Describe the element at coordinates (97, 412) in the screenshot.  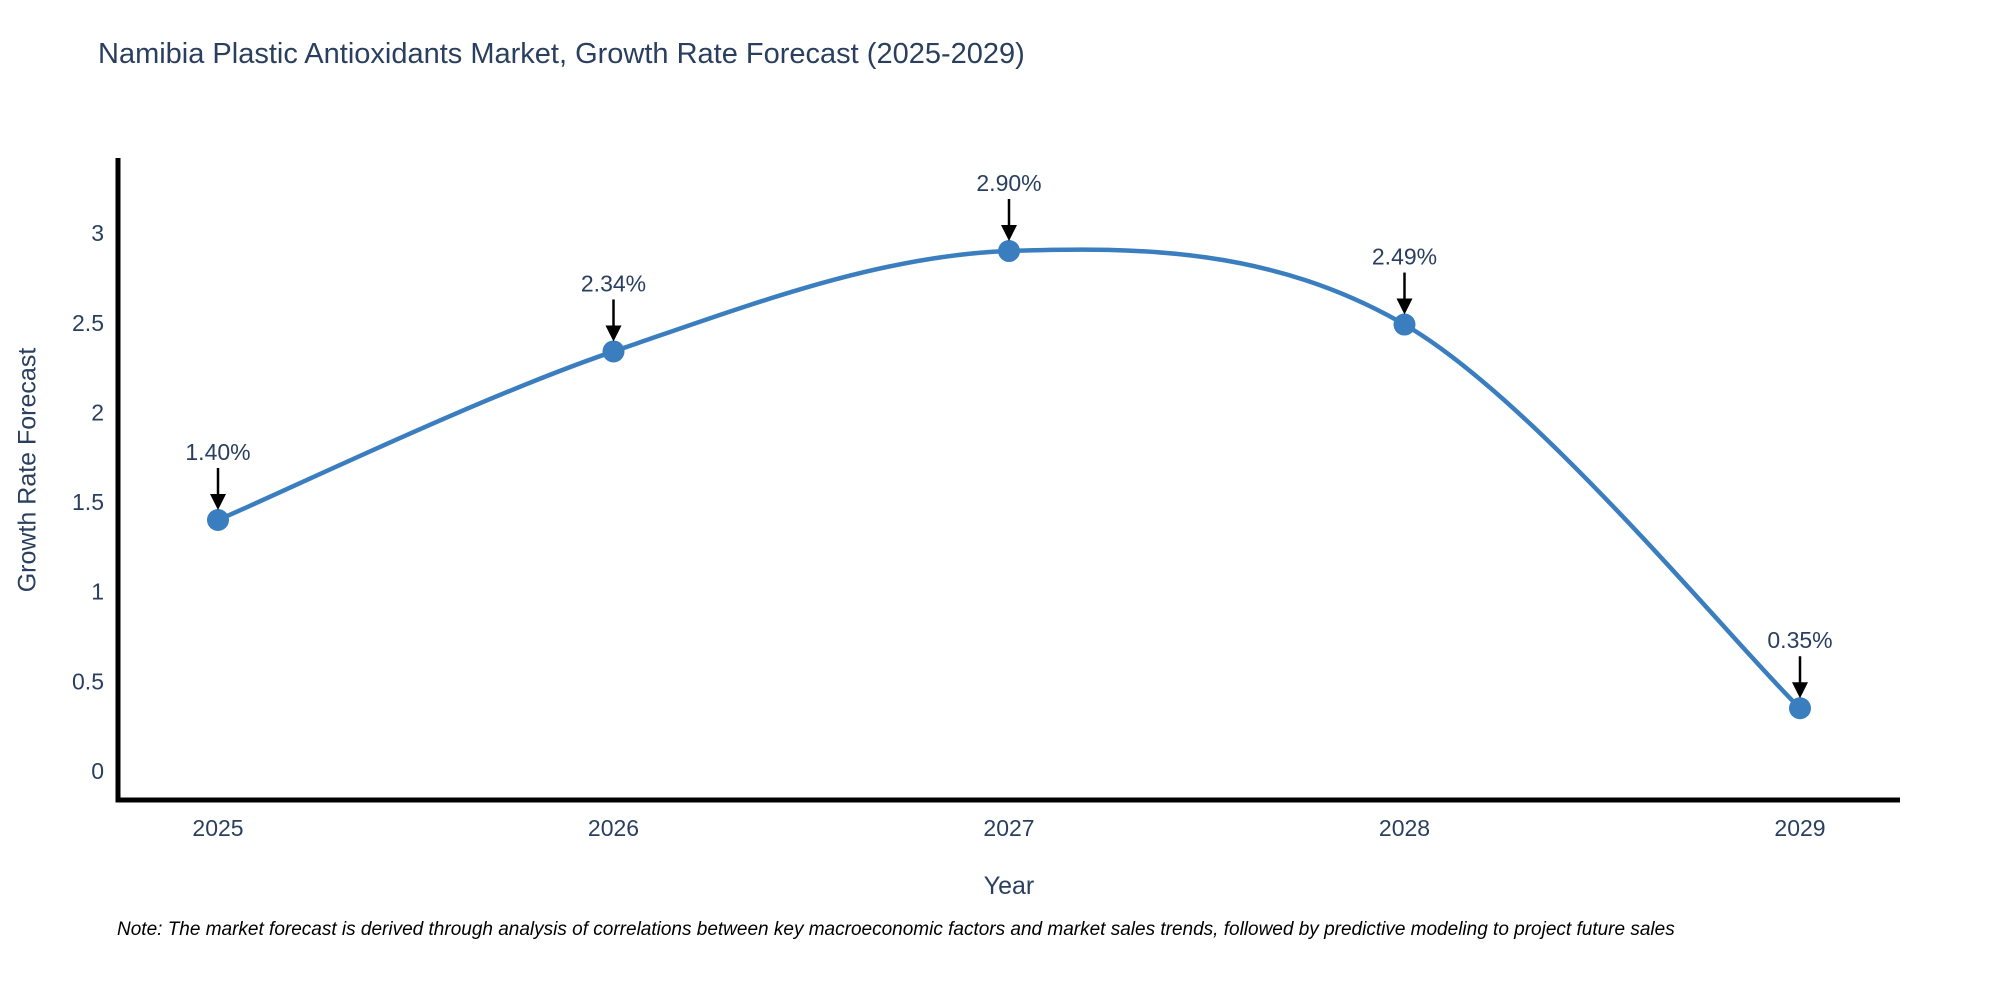
I see `y-tick-label: 2` at that location.